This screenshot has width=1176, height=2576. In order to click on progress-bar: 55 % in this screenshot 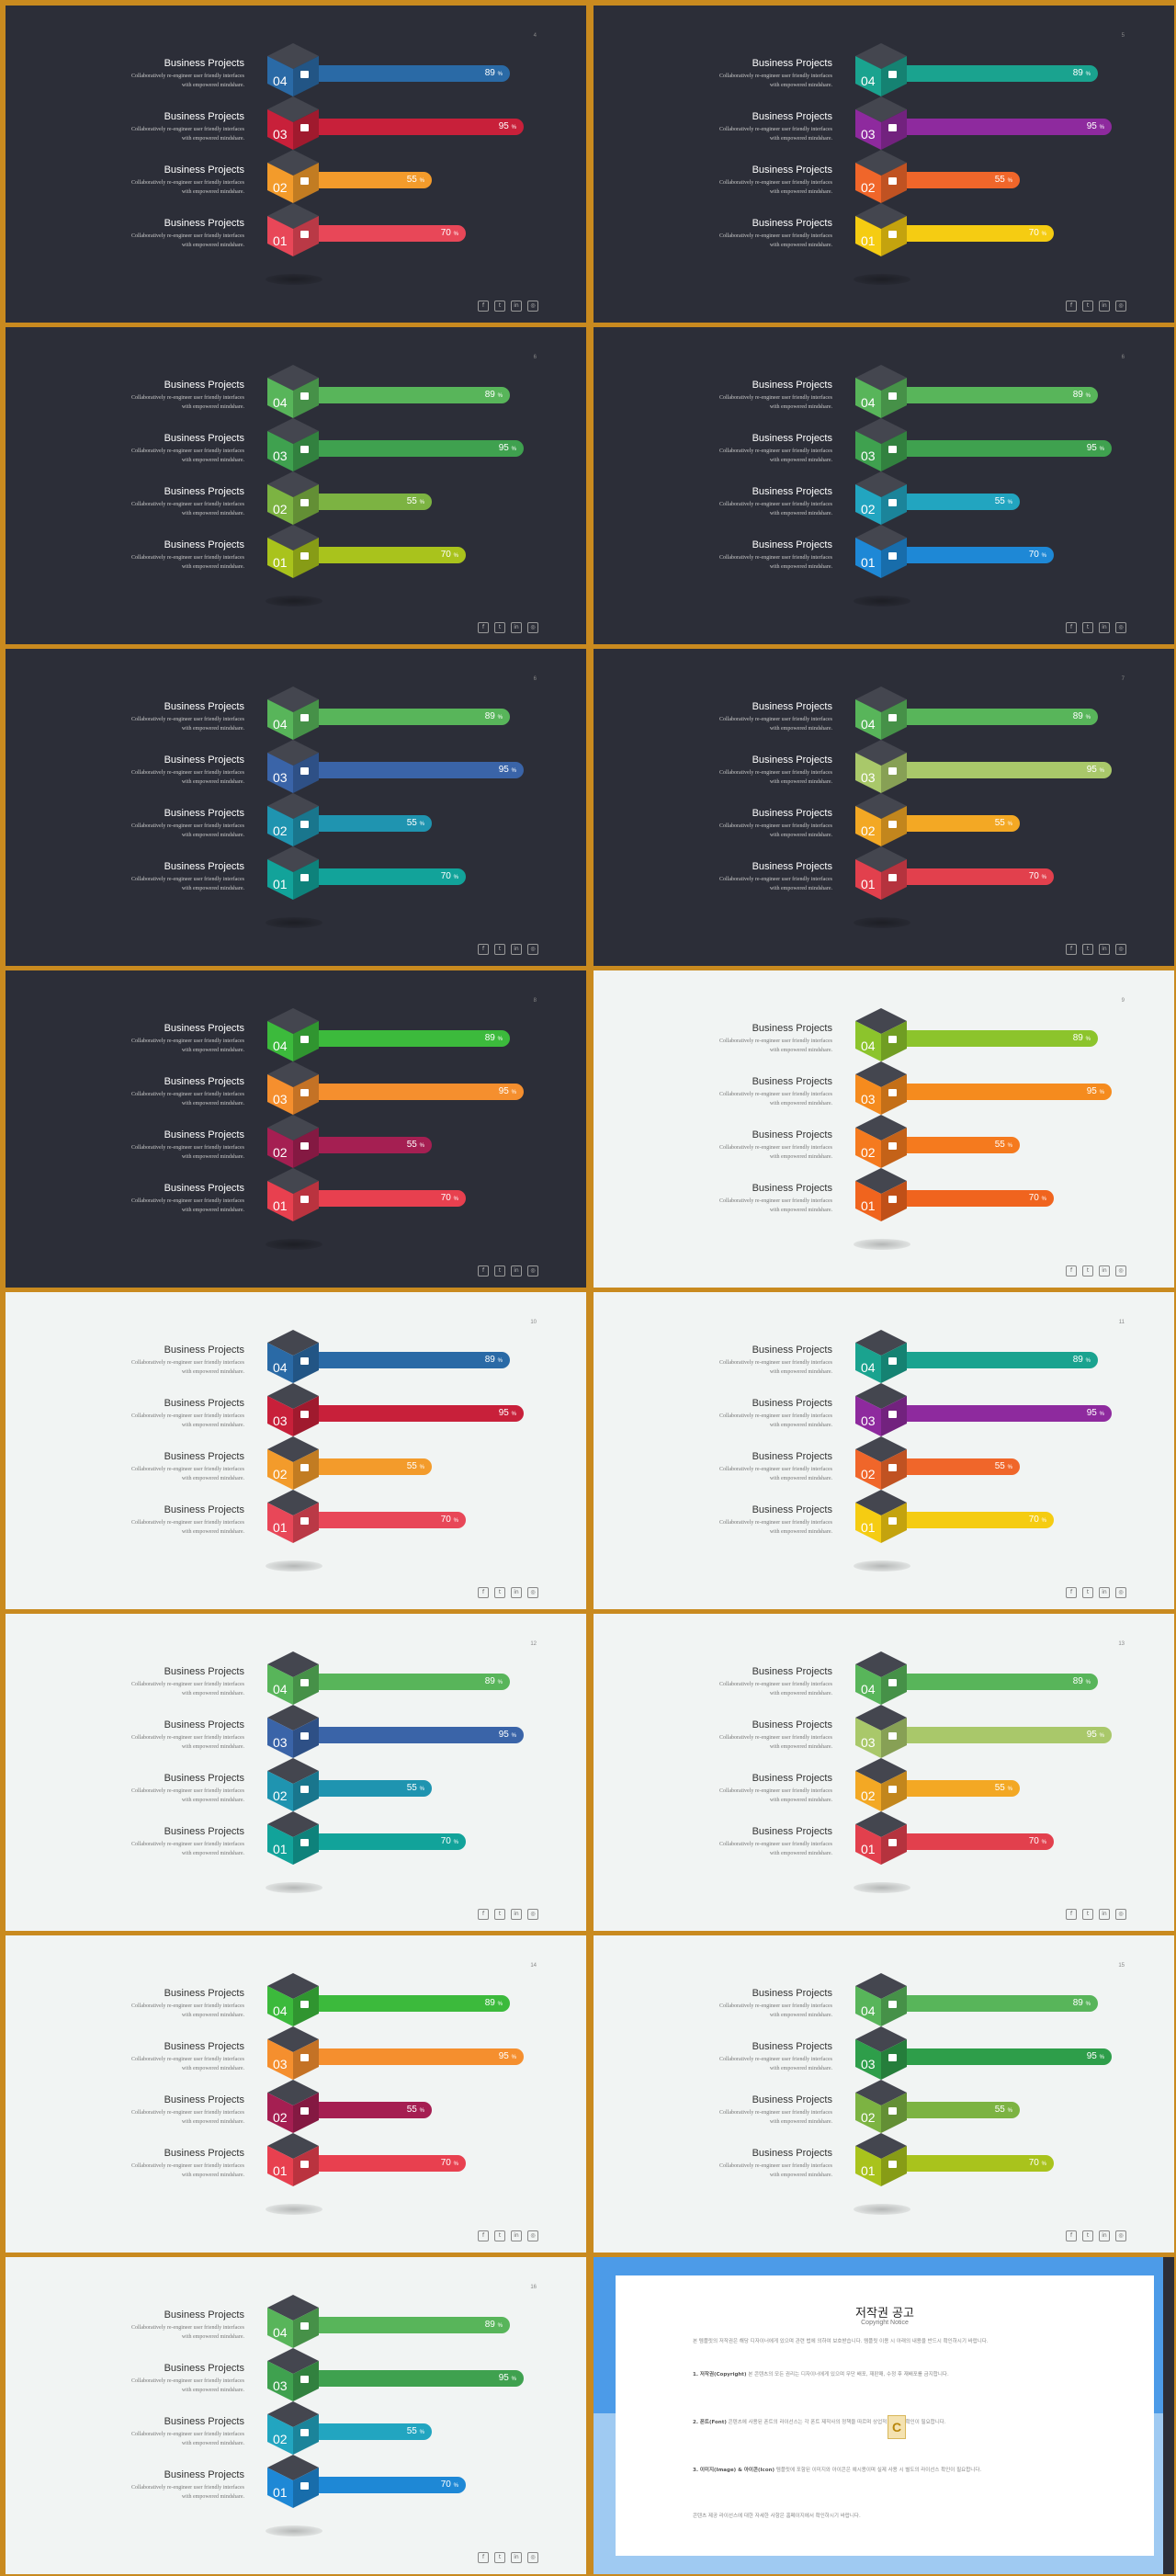, I will do `click(957, 180)`.